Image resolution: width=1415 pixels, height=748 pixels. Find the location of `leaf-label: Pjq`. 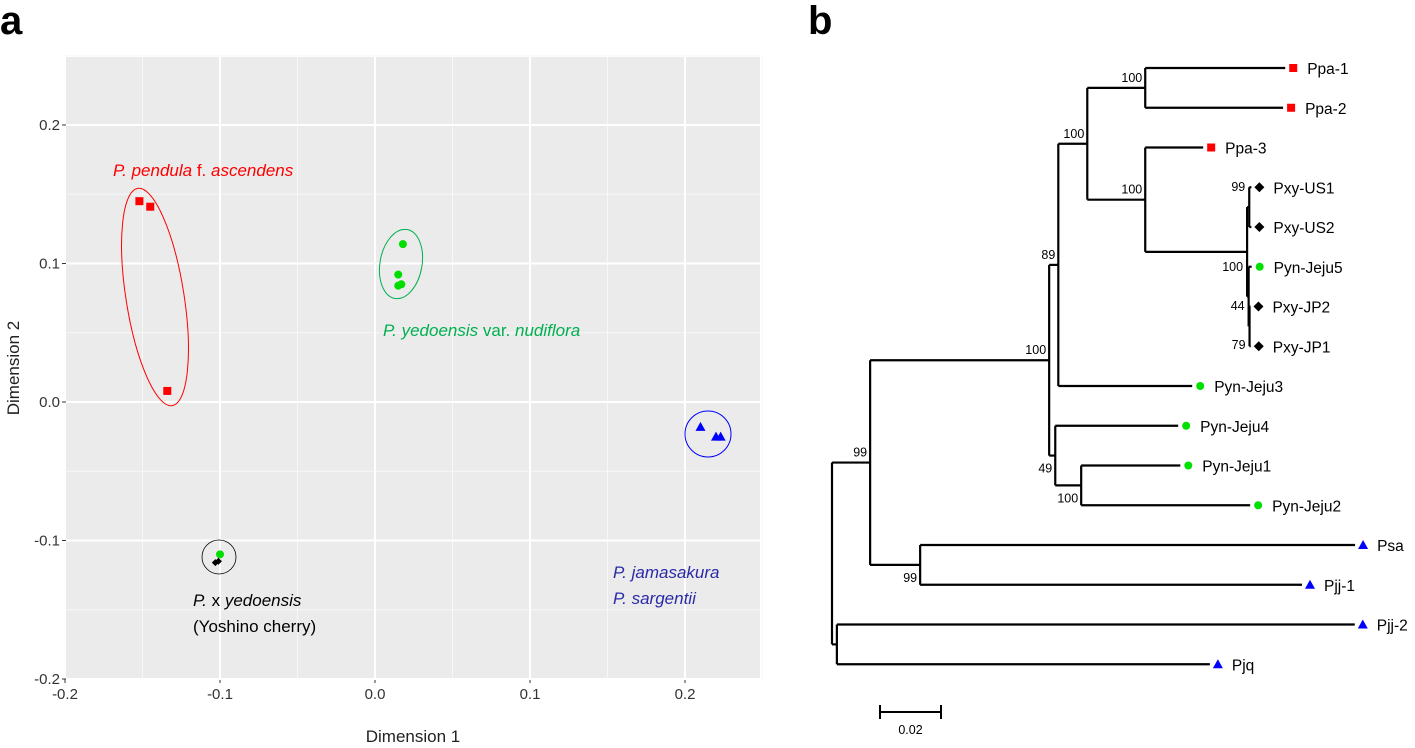

leaf-label: Pjq is located at coordinates (1243, 665).